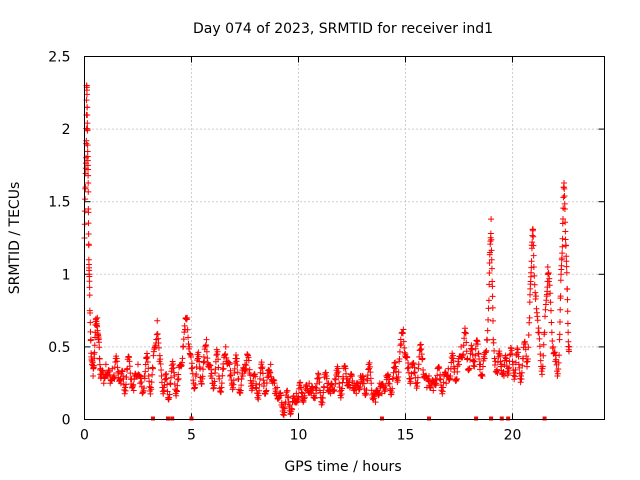 The width and height of the screenshot is (640, 480). Describe the element at coordinates (15, 238) in the screenshot. I see `y-axis-label: SRMTID / TECUs` at that location.